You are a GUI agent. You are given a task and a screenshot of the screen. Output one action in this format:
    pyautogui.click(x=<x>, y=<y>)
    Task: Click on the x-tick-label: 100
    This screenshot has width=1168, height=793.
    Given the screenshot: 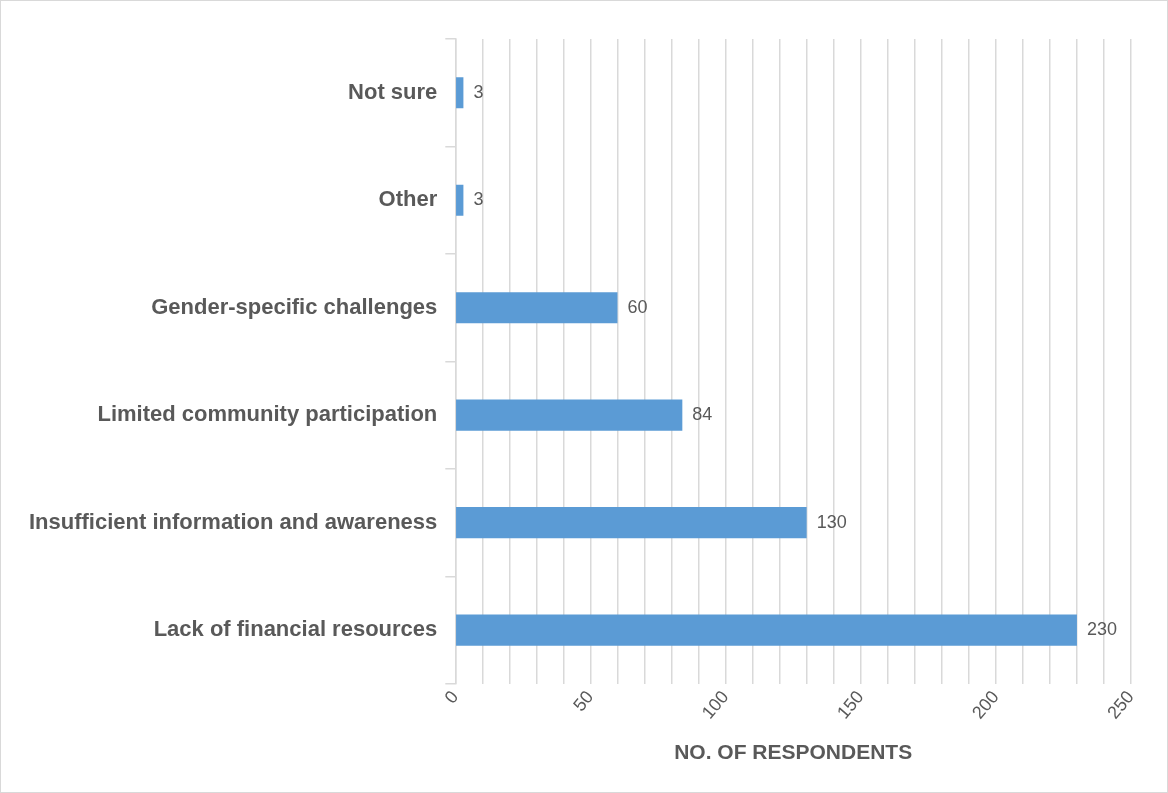 What is the action you would take?
    pyautogui.click(x=715, y=704)
    